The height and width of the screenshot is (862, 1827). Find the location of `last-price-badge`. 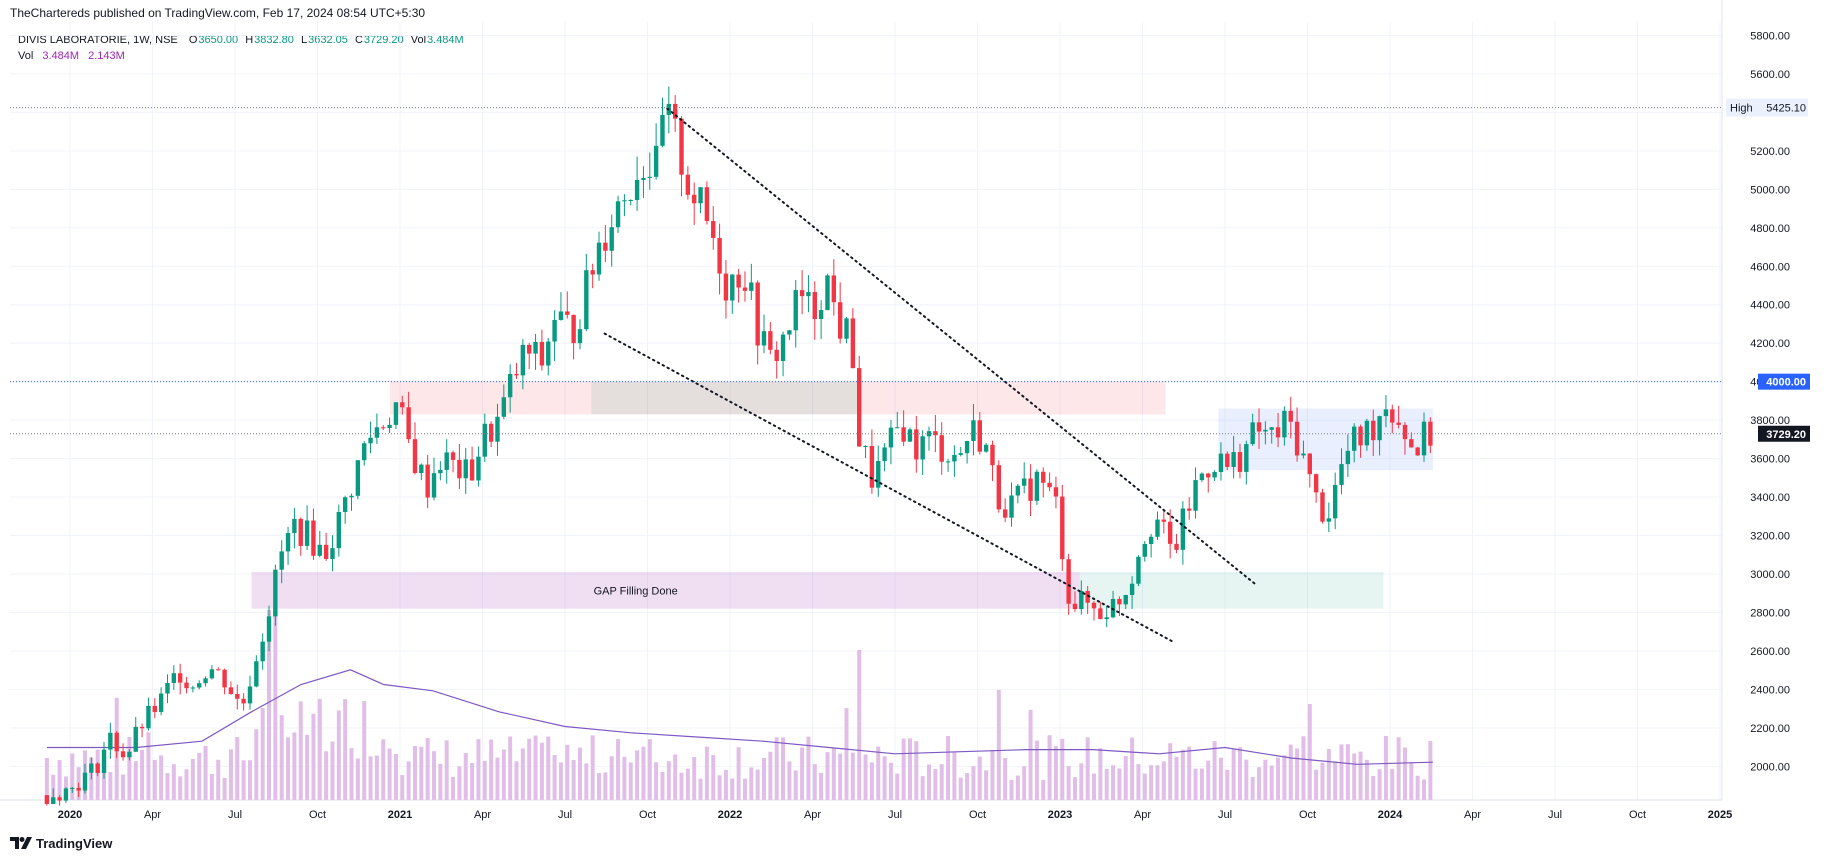

last-price-badge is located at coordinates (1784, 433).